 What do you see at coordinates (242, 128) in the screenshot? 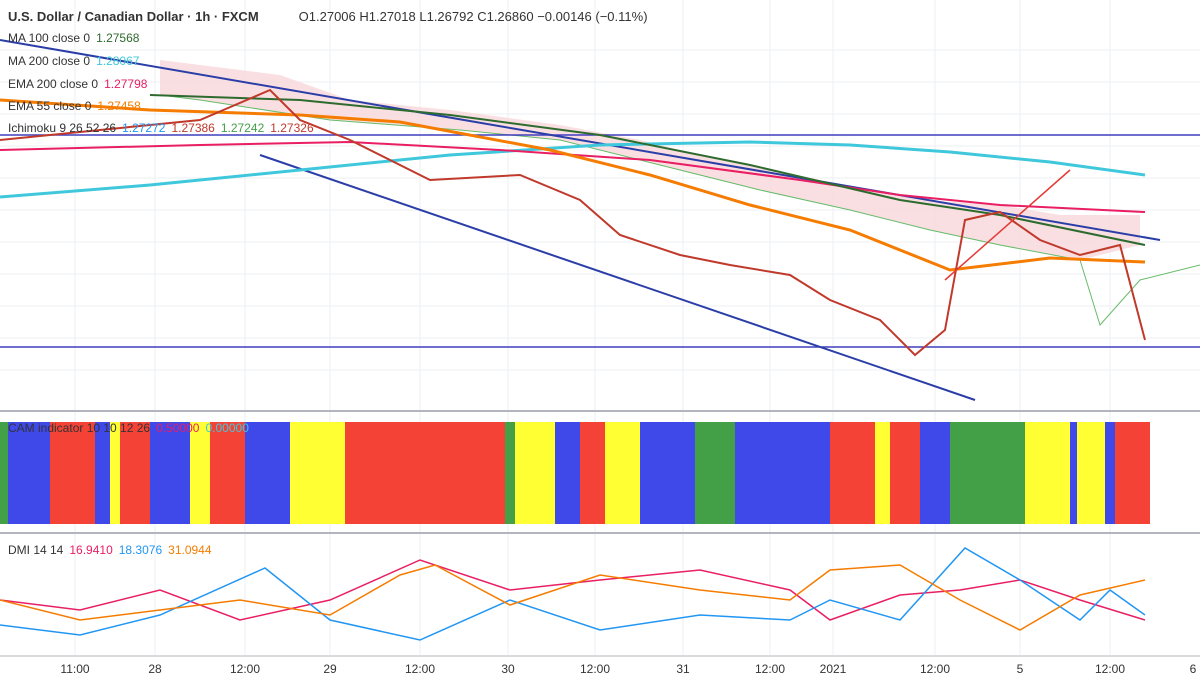
I see `indicator-value: 1.27242` at bounding box center [242, 128].